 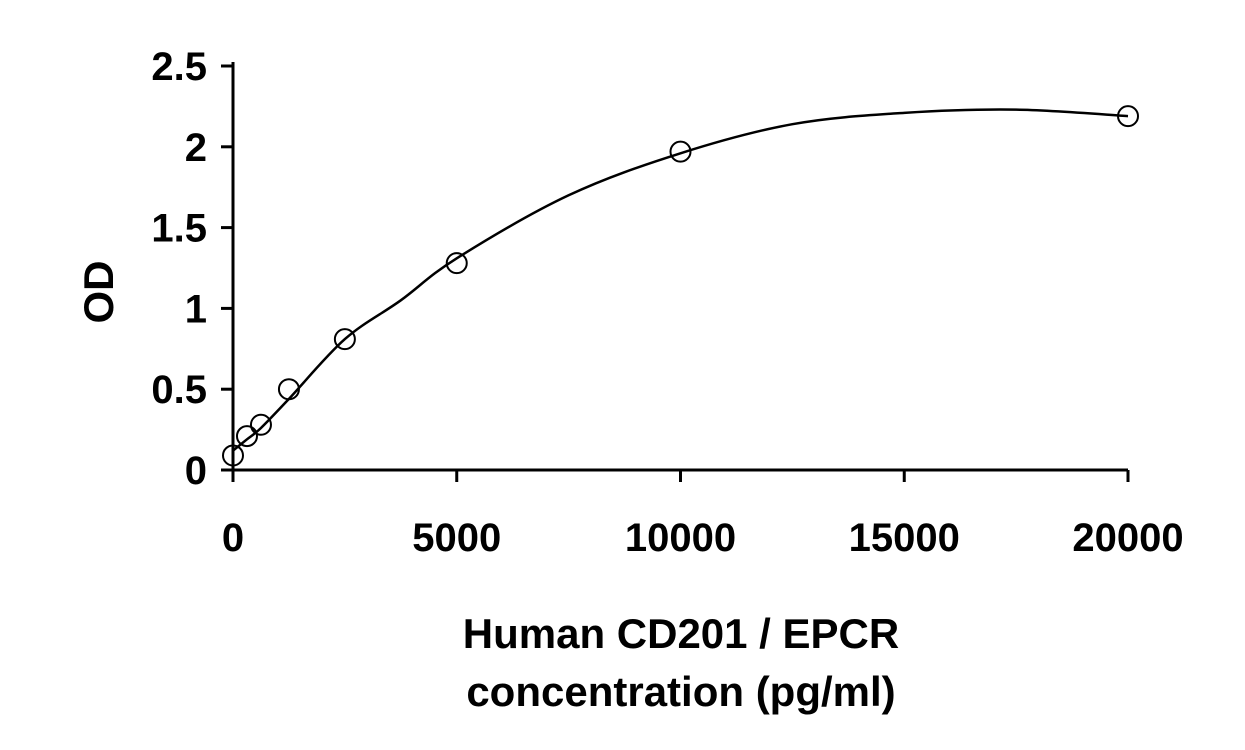 What do you see at coordinates (98, 292) in the screenshot?
I see `y-axis-title: OD` at bounding box center [98, 292].